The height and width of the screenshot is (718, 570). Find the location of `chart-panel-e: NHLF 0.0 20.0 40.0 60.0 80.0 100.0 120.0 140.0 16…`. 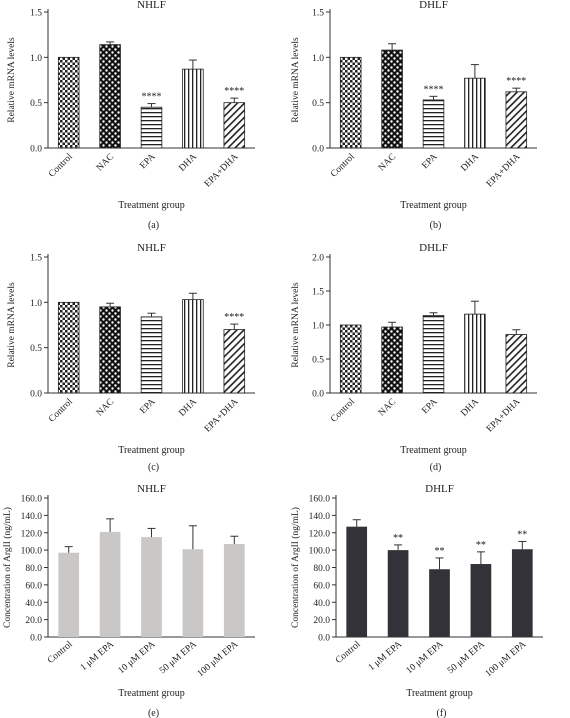

chart-panel-e: NHLF 0.0 20.0 40.0 60.0 80.0 100.0 120.0 140.0 16… is located at coordinates (128, 600).